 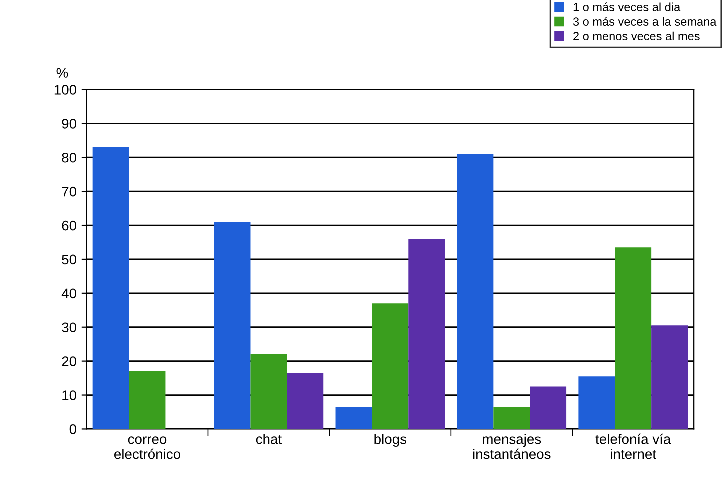 I want to click on x-tick-label: telefonía vía internet, so click(x=634, y=447).